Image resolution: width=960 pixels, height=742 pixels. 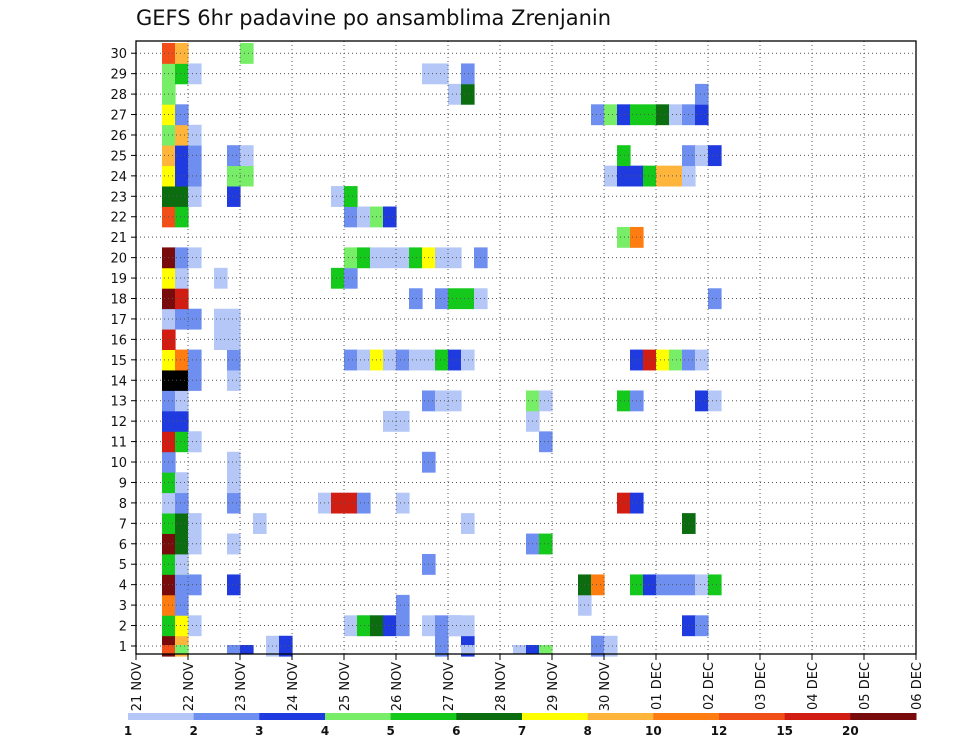 I want to click on x-tick-label: 27 NOV, so click(x=449, y=686).